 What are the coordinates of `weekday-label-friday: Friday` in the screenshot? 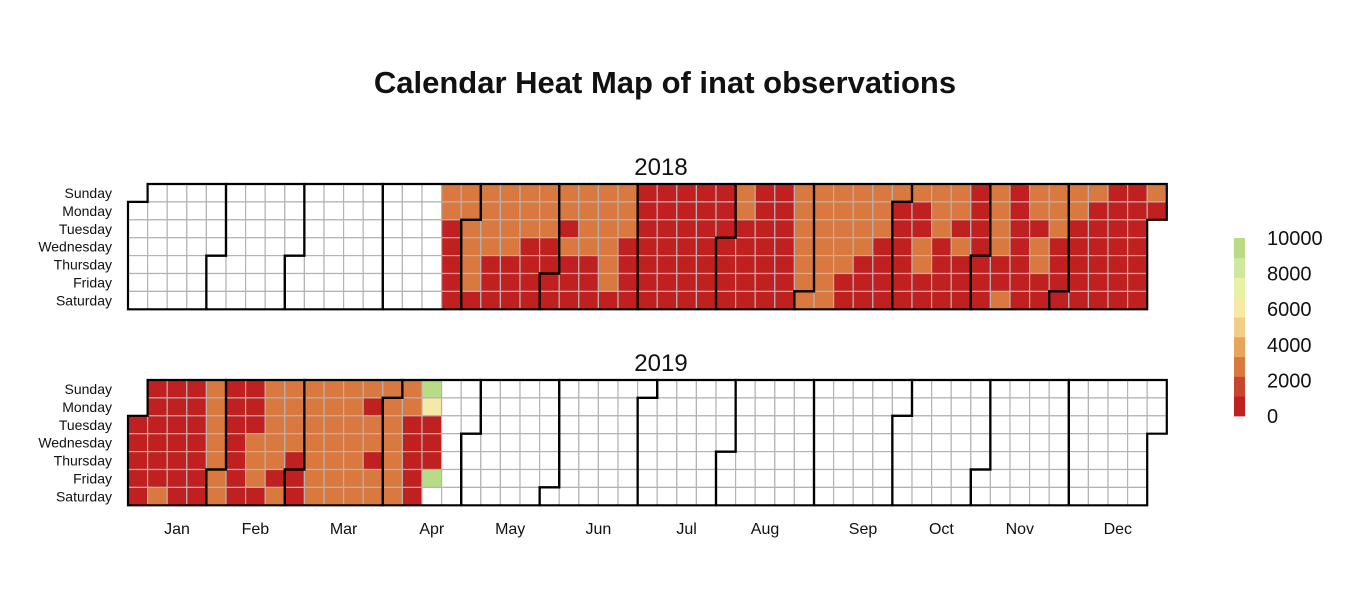 It's located at (92, 478).